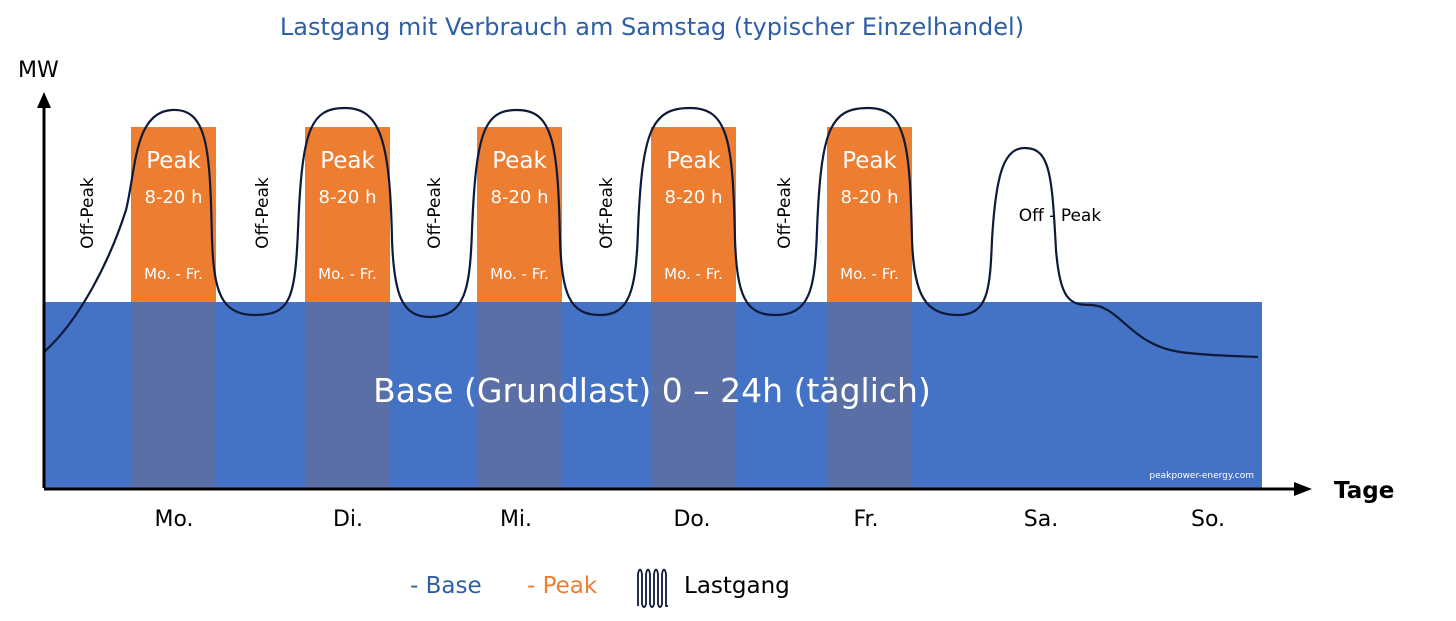  I want to click on offpeak-label-5: Off-Peak, so click(785, 213).